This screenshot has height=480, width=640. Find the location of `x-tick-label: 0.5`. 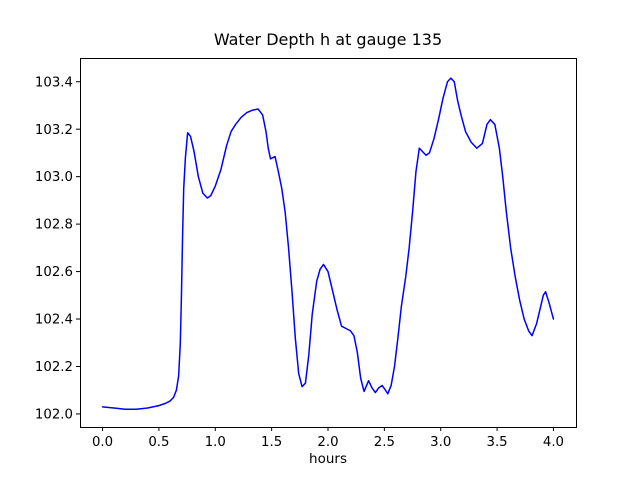

x-tick-label: 0.5 is located at coordinates (158, 442).